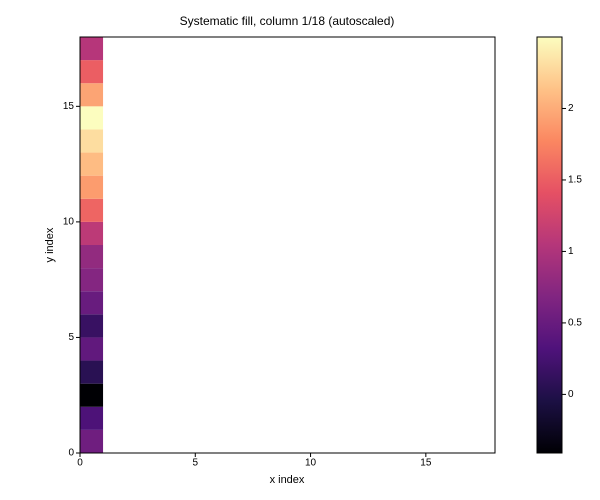 The height and width of the screenshot is (500, 600). What do you see at coordinates (69, 106) in the screenshot?
I see `y-tick-label: 15` at bounding box center [69, 106].